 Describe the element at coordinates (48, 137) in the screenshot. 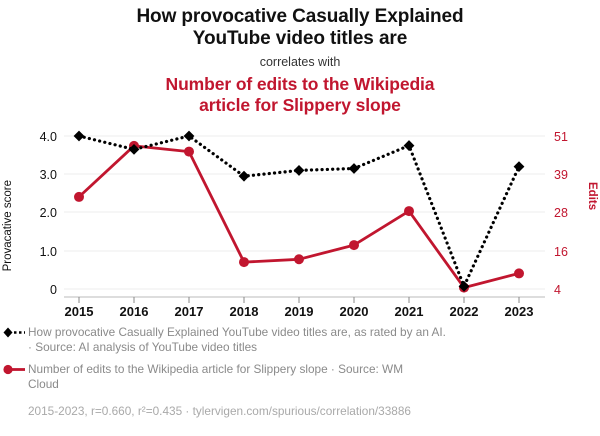

I see `y-left-tick-4: 4.0` at that location.